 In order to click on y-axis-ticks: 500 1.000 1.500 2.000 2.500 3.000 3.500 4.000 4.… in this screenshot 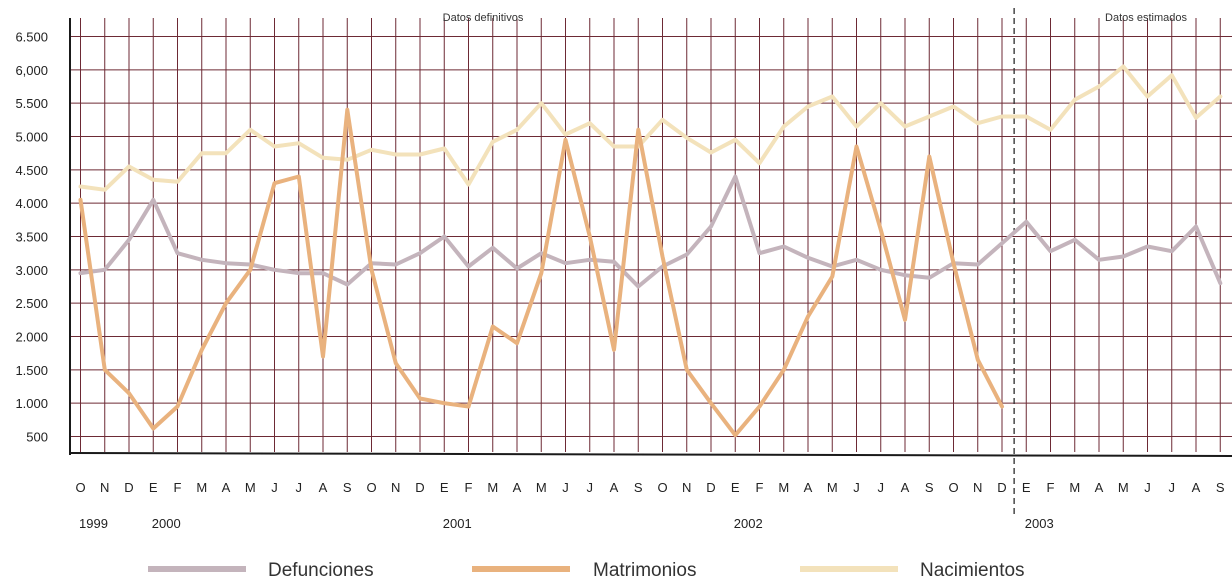, I will do `click(31, 237)`.